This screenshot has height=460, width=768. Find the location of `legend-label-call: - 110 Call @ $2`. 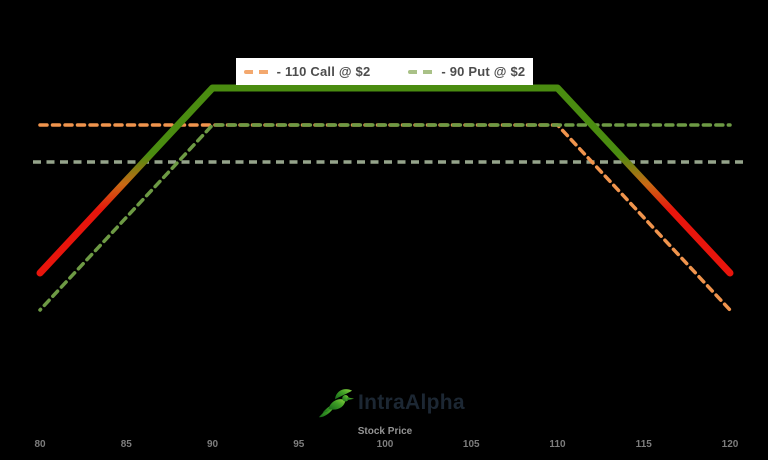

legend-label-call: - 110 Call @ $2 is located at coordinates (323, 71).